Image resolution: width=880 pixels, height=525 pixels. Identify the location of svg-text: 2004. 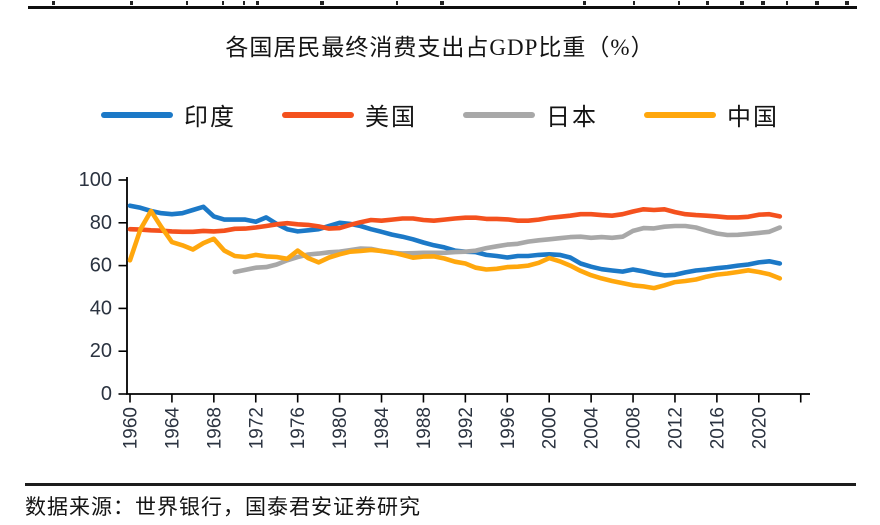
(592, 428).